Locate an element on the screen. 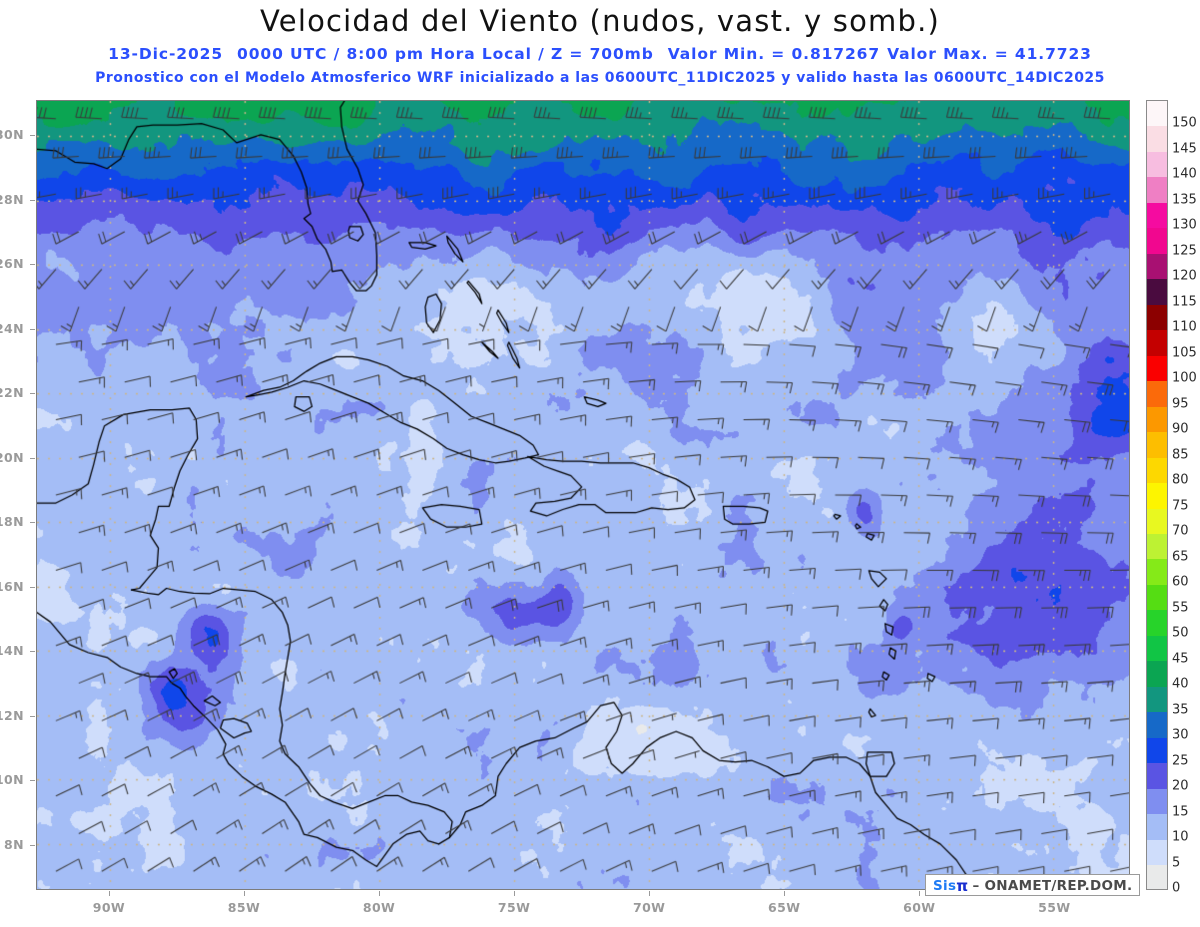  colorbar-tick-label: 30 is located at coordinates (1180, 735).